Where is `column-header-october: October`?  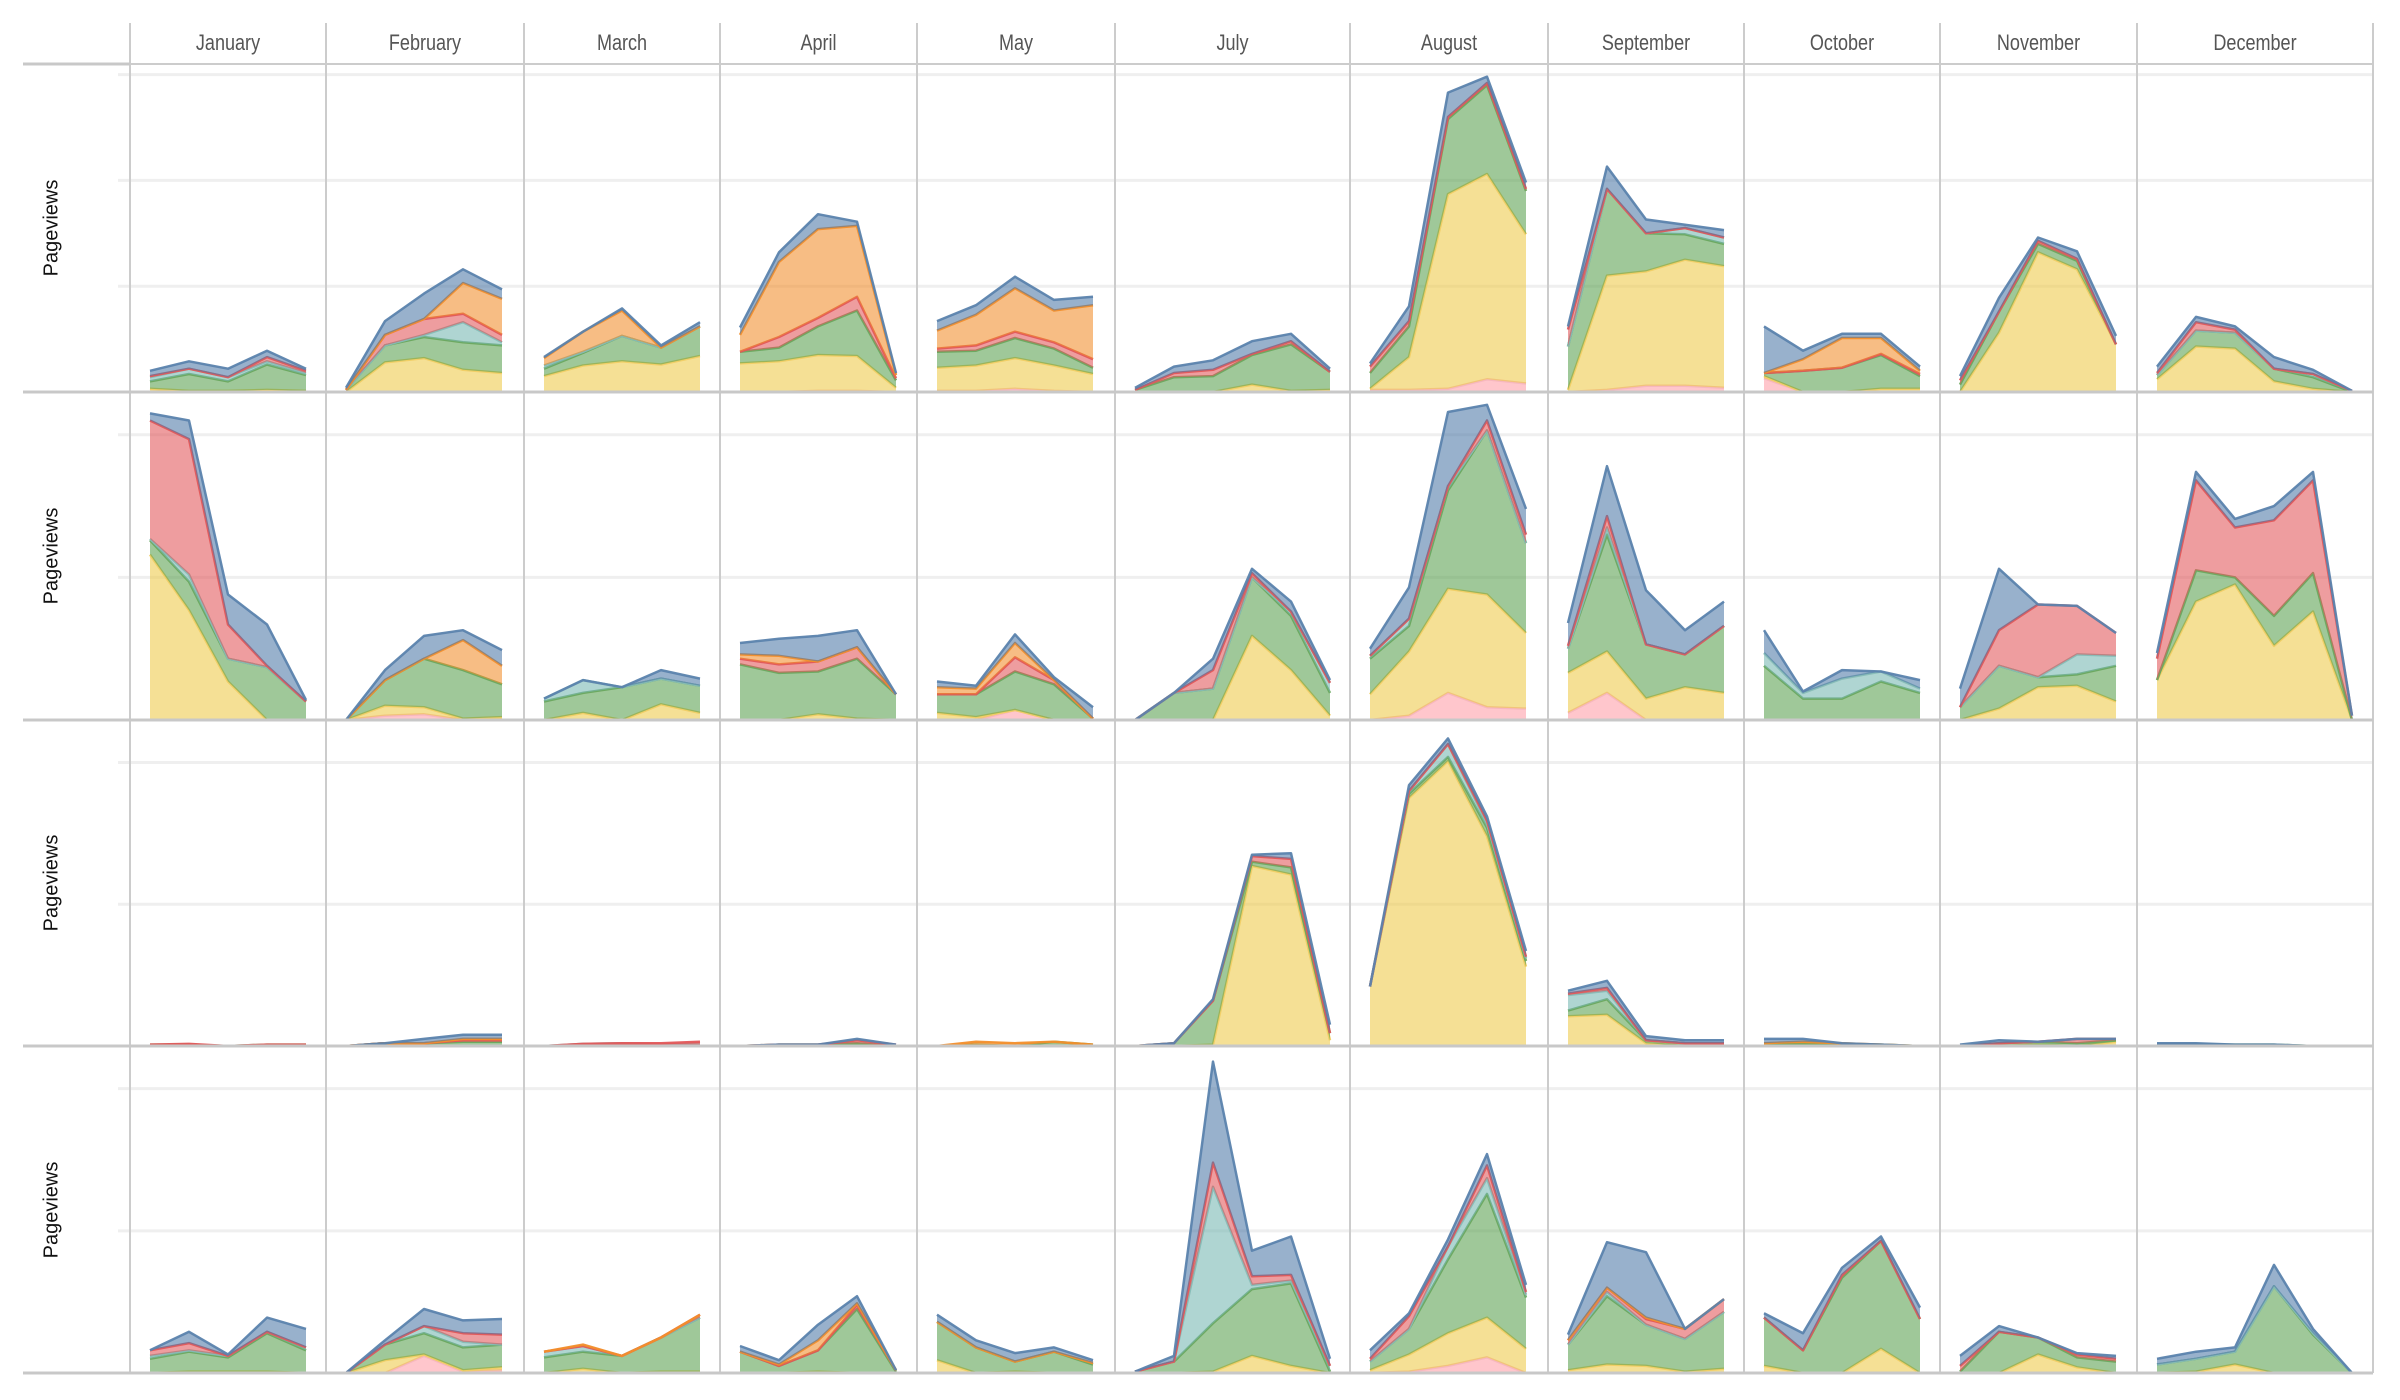 column-header-october: October is located at coordinates (1842, 42).